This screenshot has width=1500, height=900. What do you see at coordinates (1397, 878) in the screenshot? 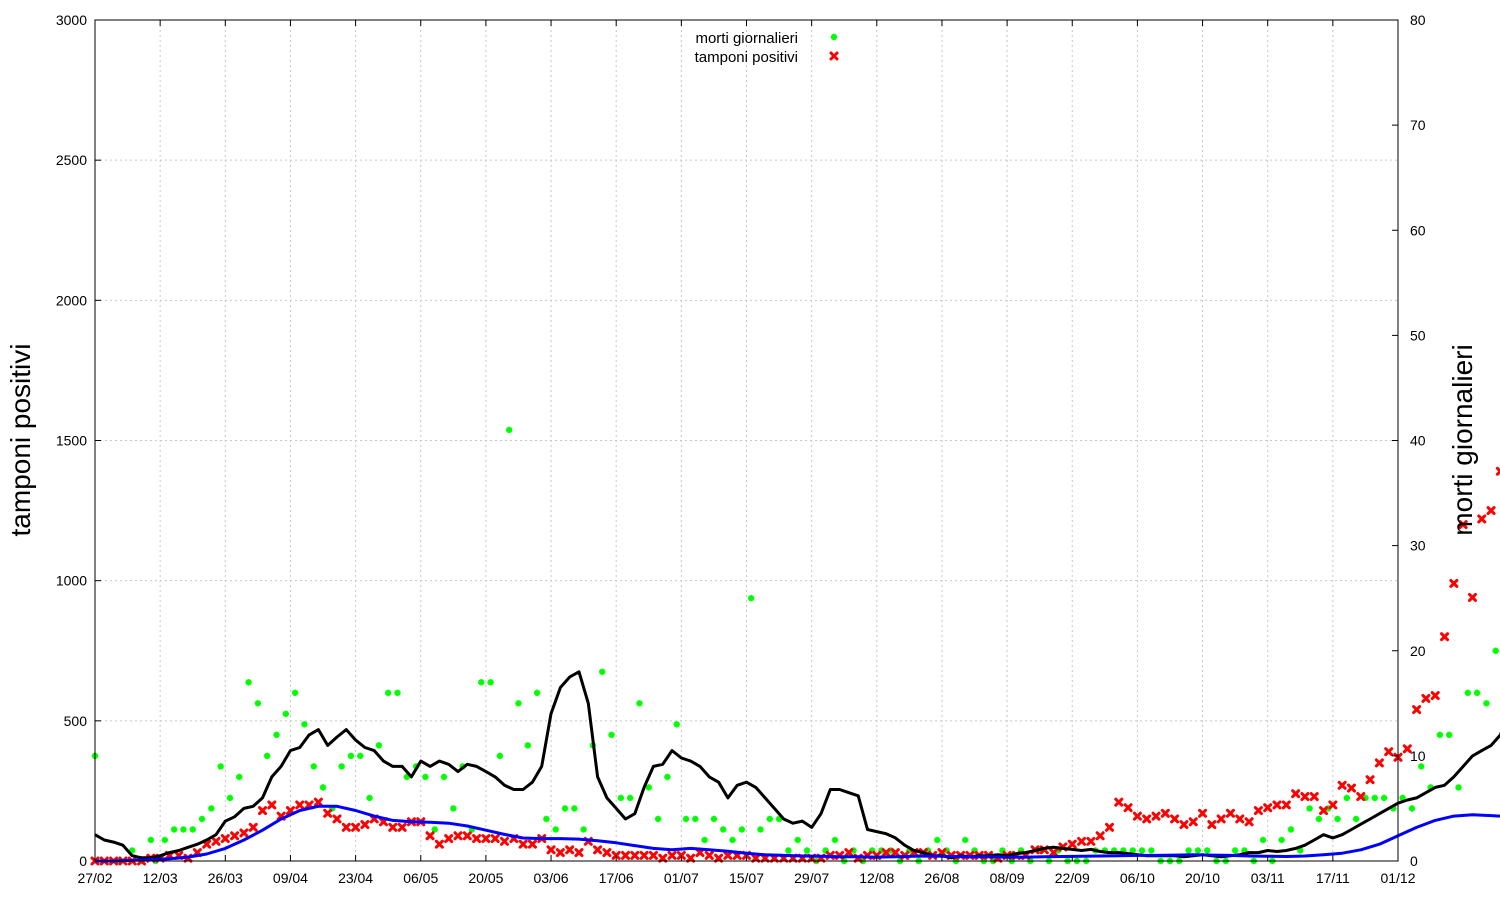
I see `x-tick-label: 01/12` at bounding box center [1397, 878].